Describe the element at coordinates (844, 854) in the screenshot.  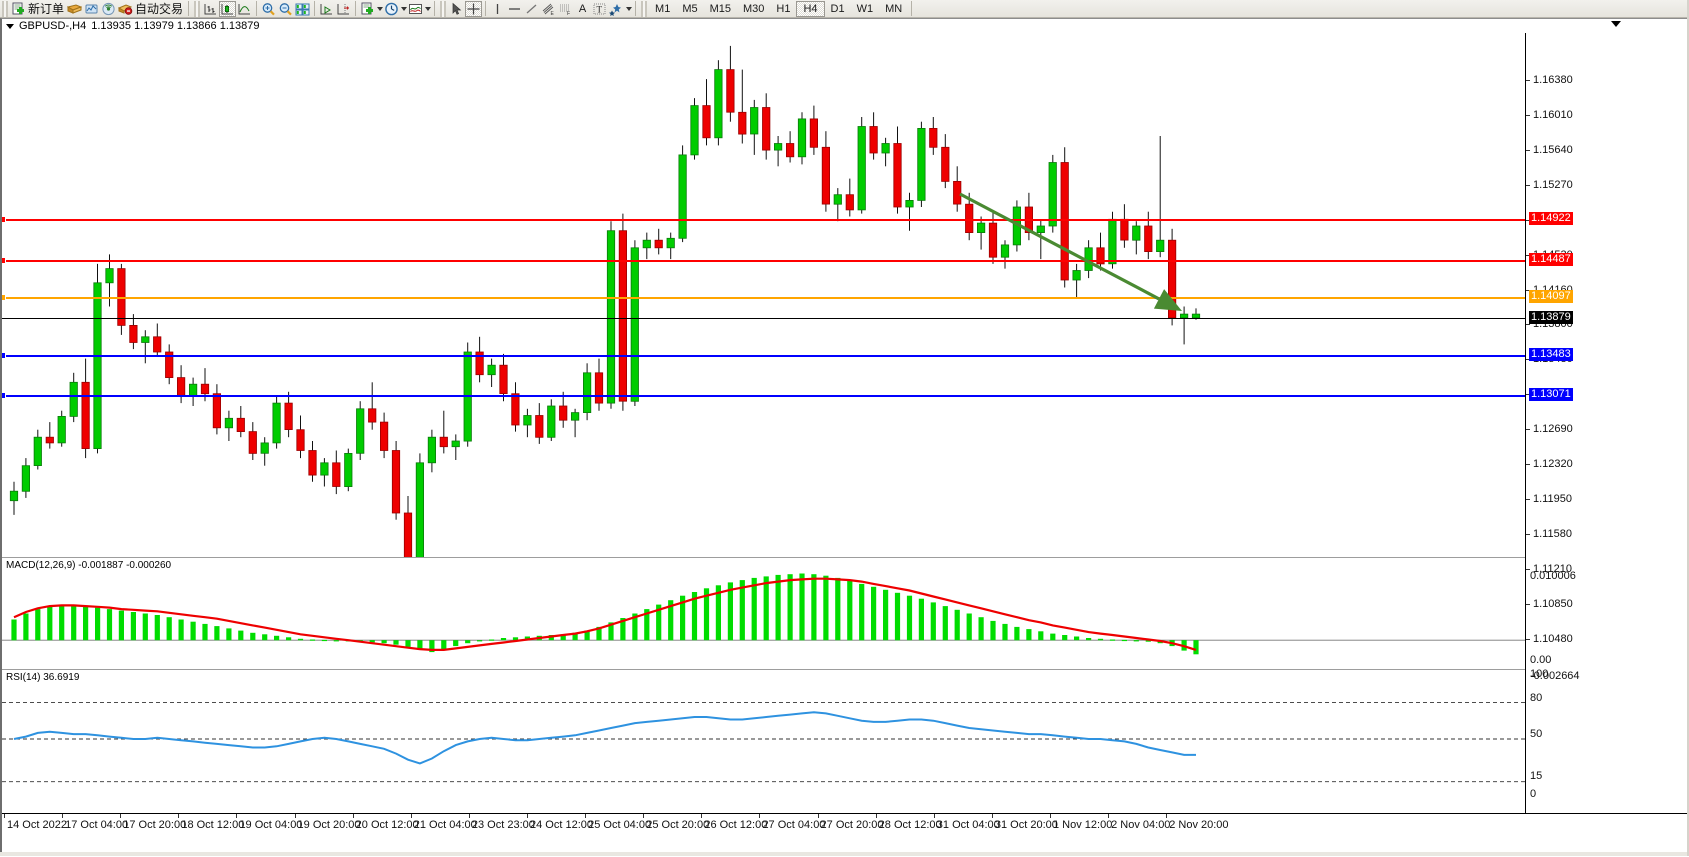
I see `status-bar` at that location.